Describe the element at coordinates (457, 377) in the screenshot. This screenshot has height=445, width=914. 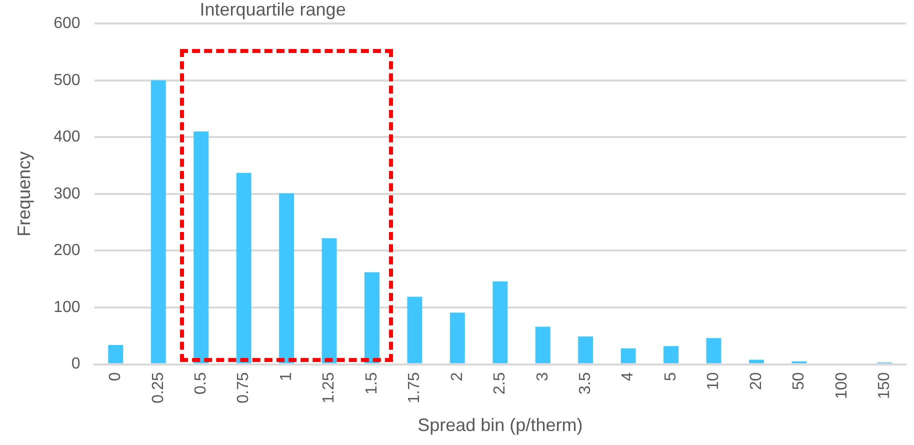
I see `x-tick-label: 2` at that location.